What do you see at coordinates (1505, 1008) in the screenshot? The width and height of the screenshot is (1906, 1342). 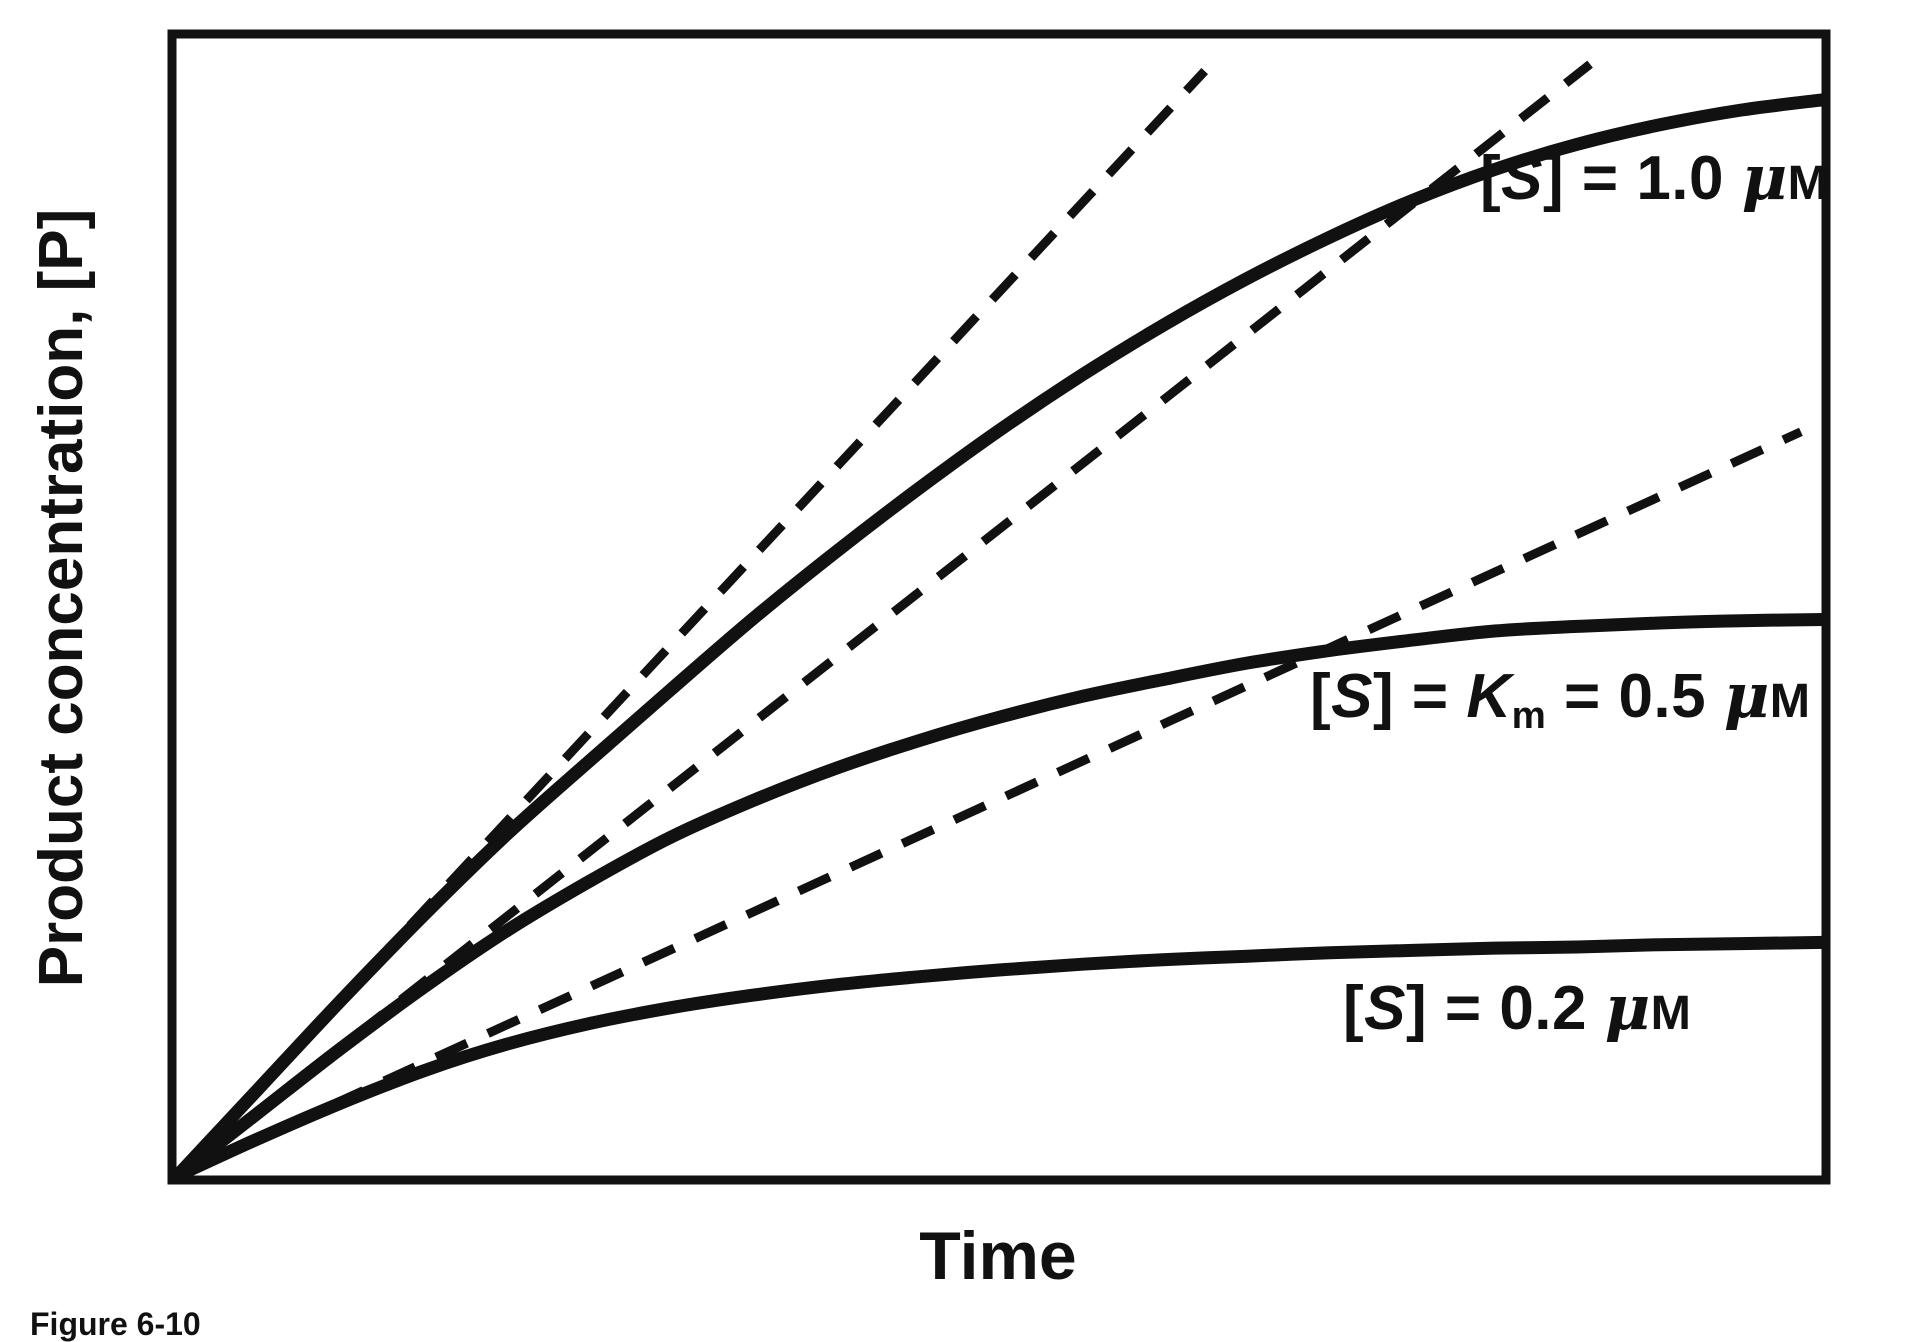 I see `label-value: ] = 0.2` at bounding box center [1505, 1008].